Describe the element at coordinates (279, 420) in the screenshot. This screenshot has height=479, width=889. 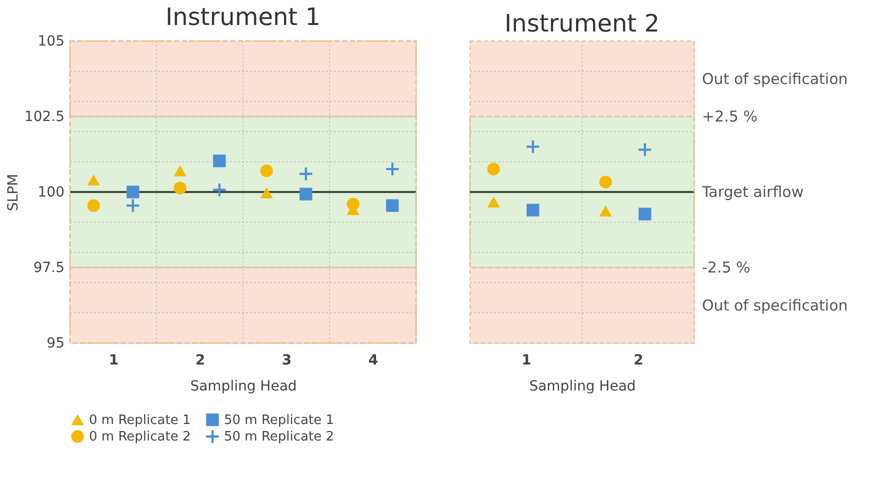
I see `legend-label: 50 m Replicate 1` at that location.